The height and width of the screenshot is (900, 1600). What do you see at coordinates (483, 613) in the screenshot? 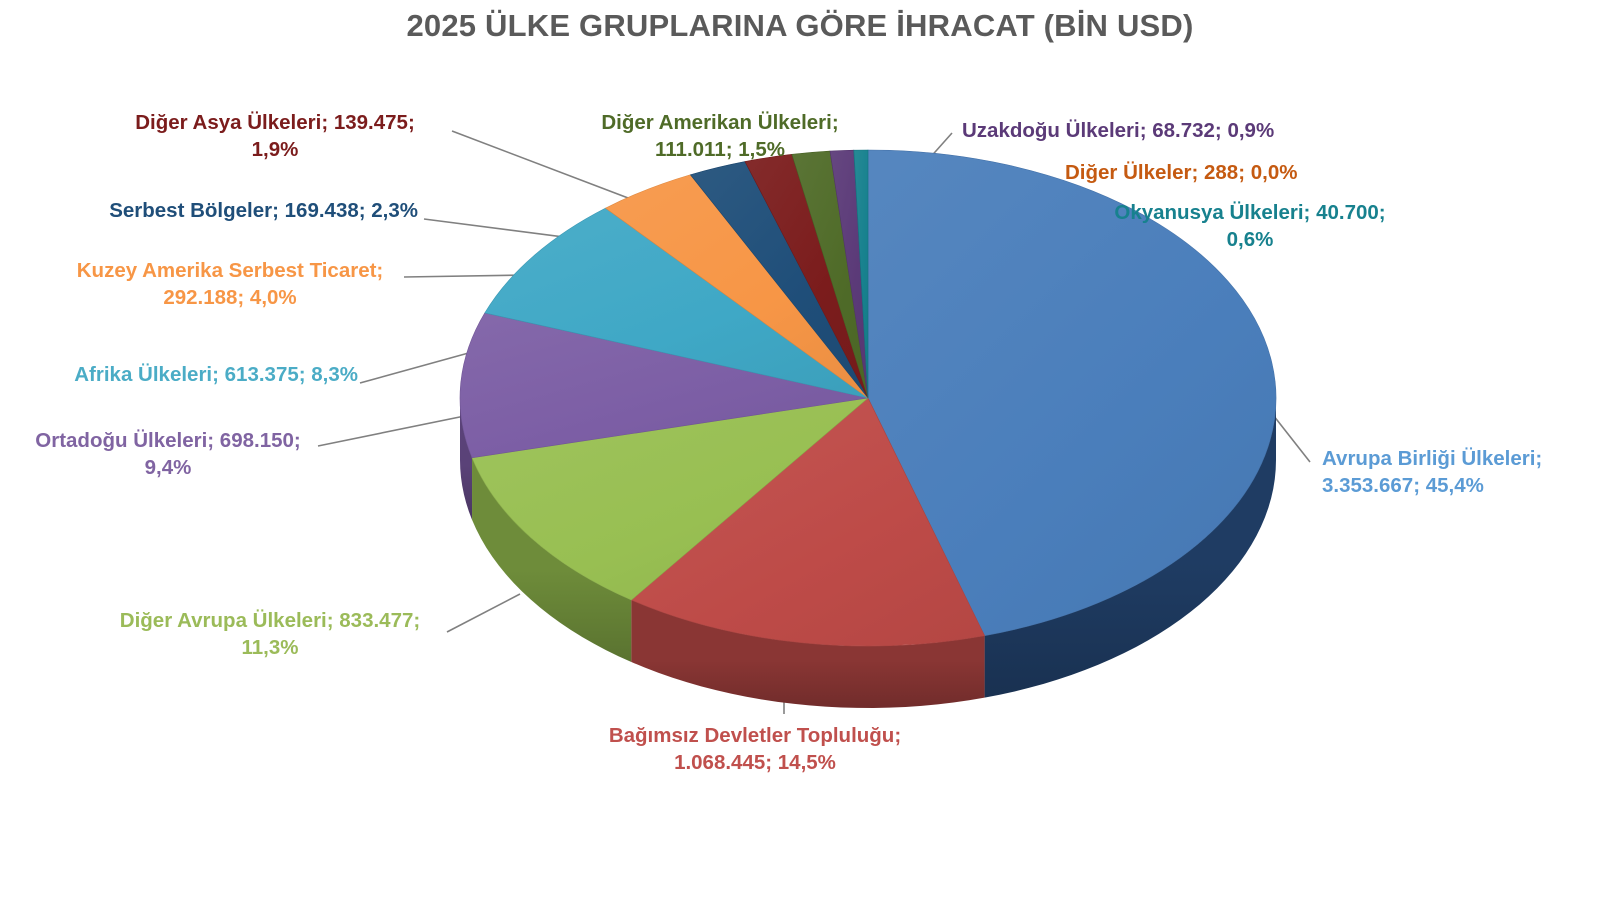
I see `leader-line` at bounding box center [483, 613].